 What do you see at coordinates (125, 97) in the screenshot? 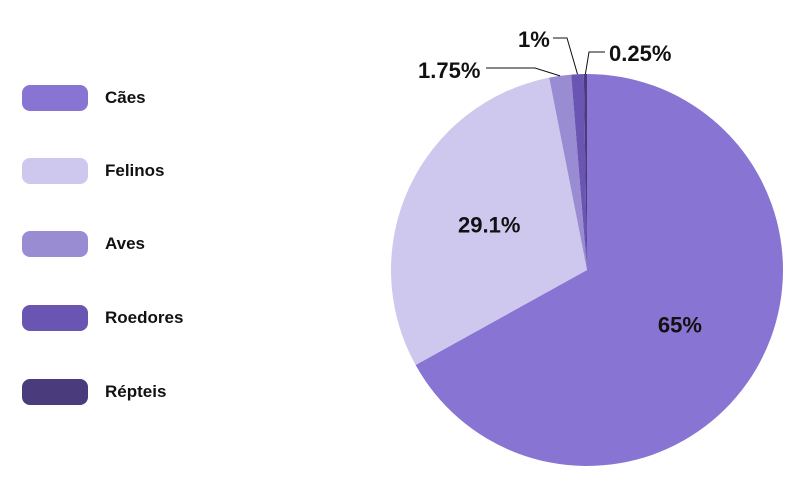
I see `legend-label-caes: Cães` at bounding box center [125, 97].